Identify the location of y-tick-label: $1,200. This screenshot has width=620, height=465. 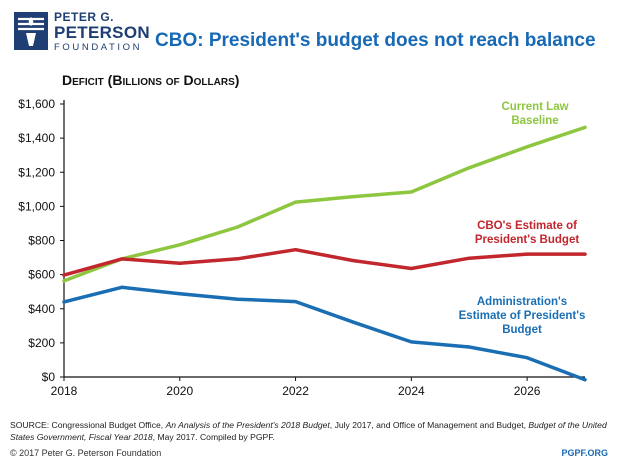
(36, 172).